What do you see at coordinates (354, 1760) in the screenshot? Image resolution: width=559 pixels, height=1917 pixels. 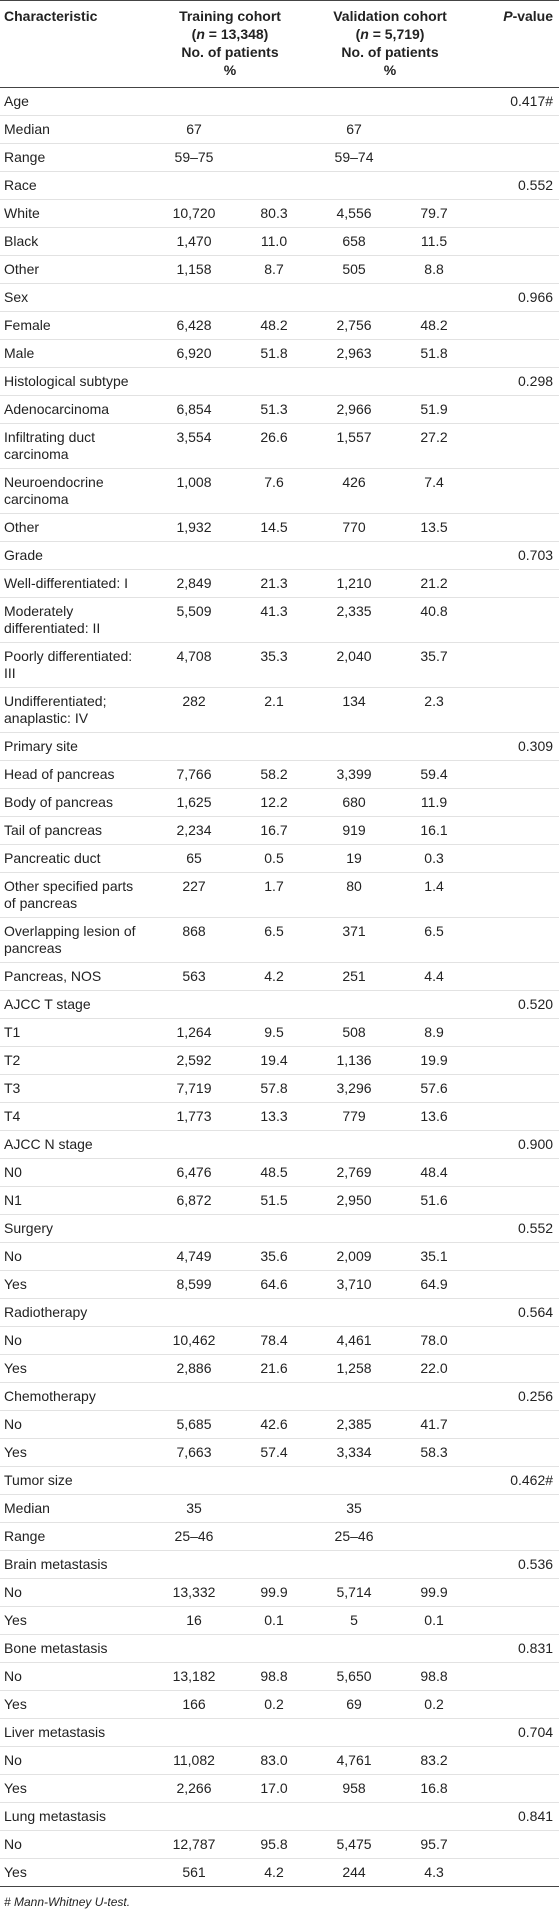 I see `table-cell: 4,761` at bounding box center [354, 1760].